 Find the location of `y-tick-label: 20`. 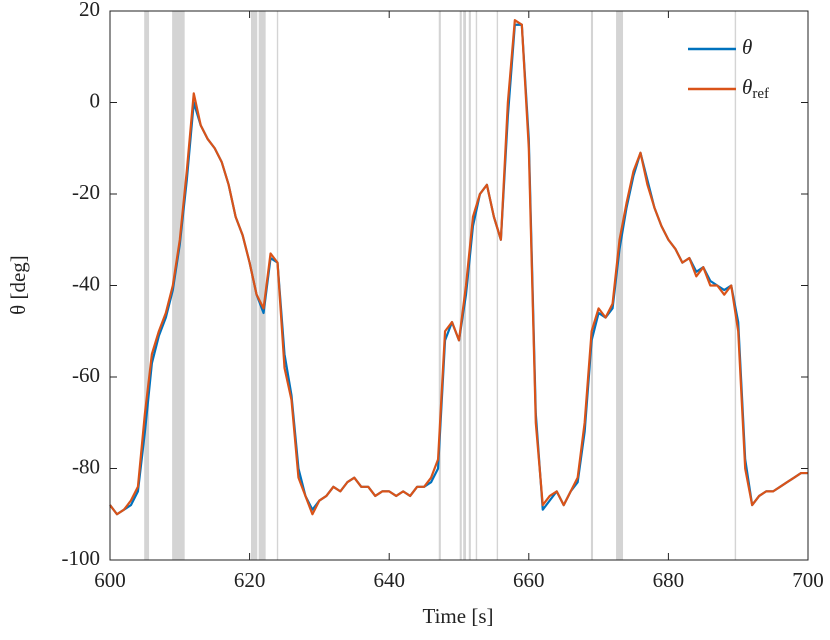

y-tick-label: 20 is located at coordinates (89, 10).